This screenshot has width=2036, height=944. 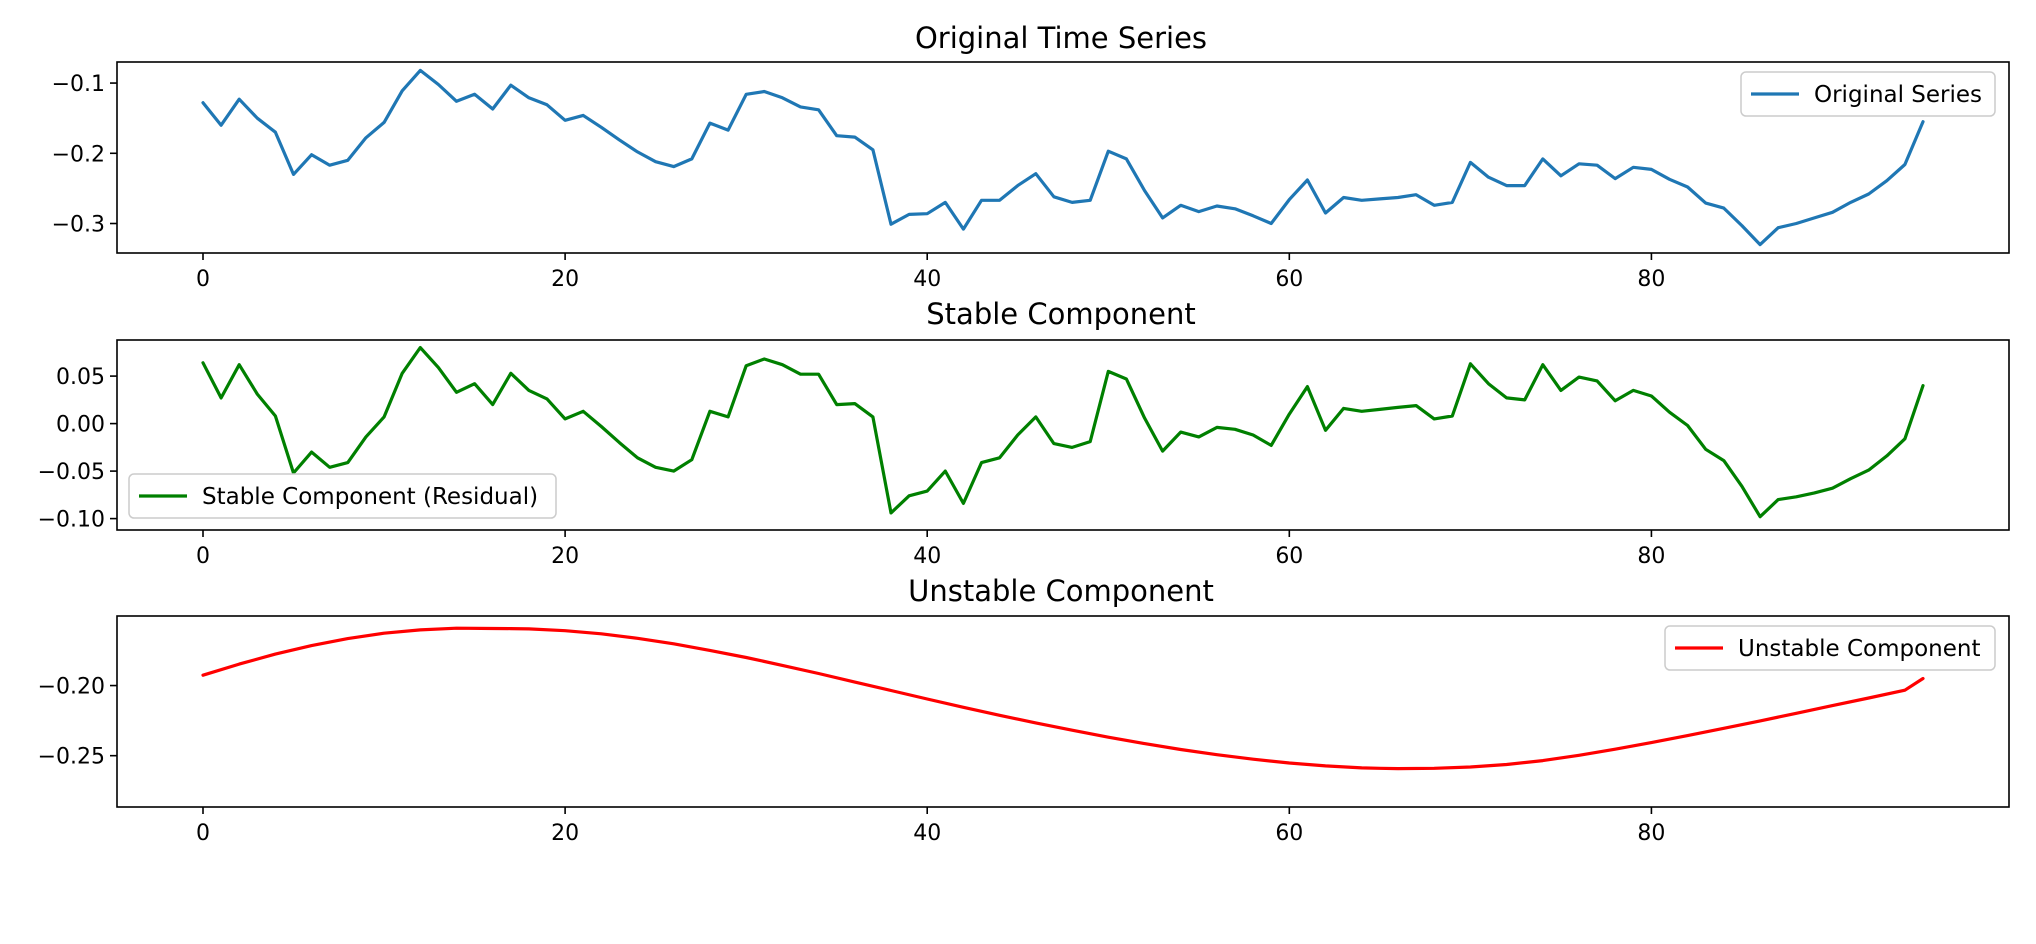 What do you see at coordinates (1060, 314) in the screenshot?
I see `chart-title-stable: Stable Component` at bounding box center [1060, 314].